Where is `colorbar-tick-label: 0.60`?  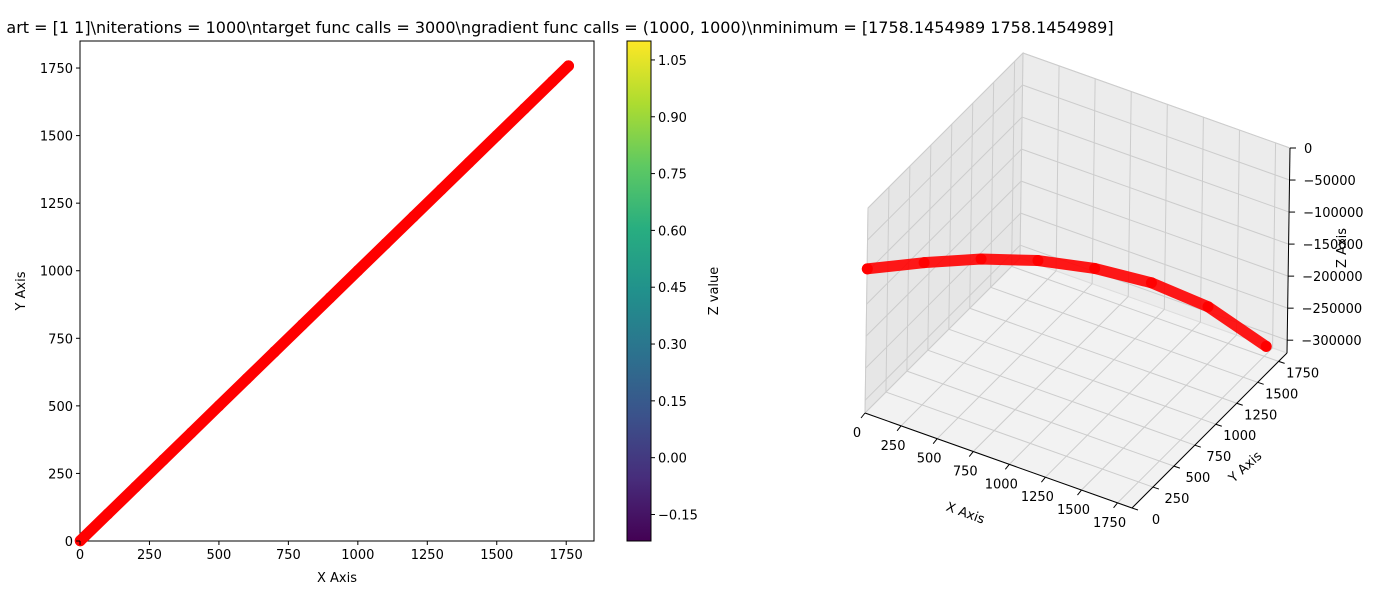
colorbar-tick-label: 0.60 is located at coordinates (672, 231).